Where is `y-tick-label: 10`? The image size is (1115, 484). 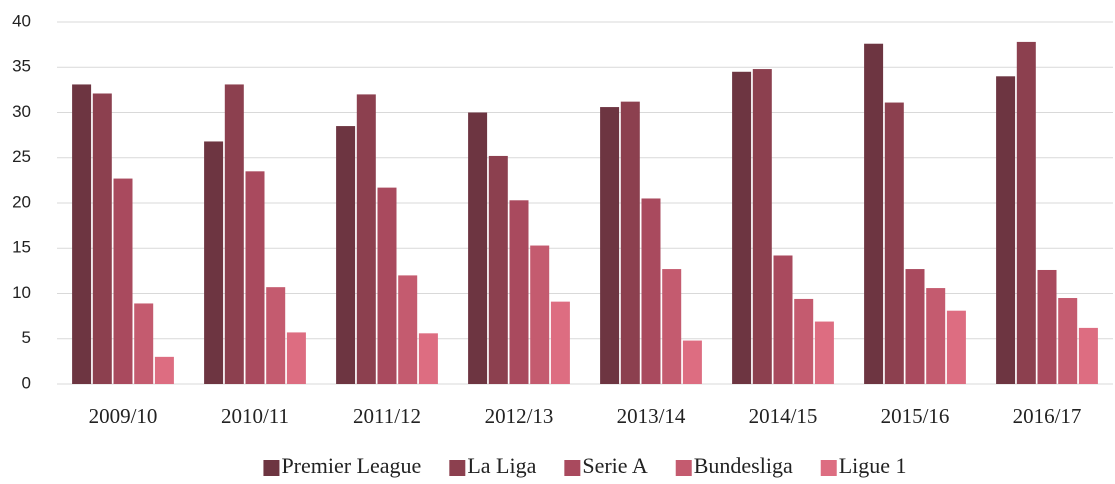 y-tick-label: 10 is located at coordinates (21, 292).